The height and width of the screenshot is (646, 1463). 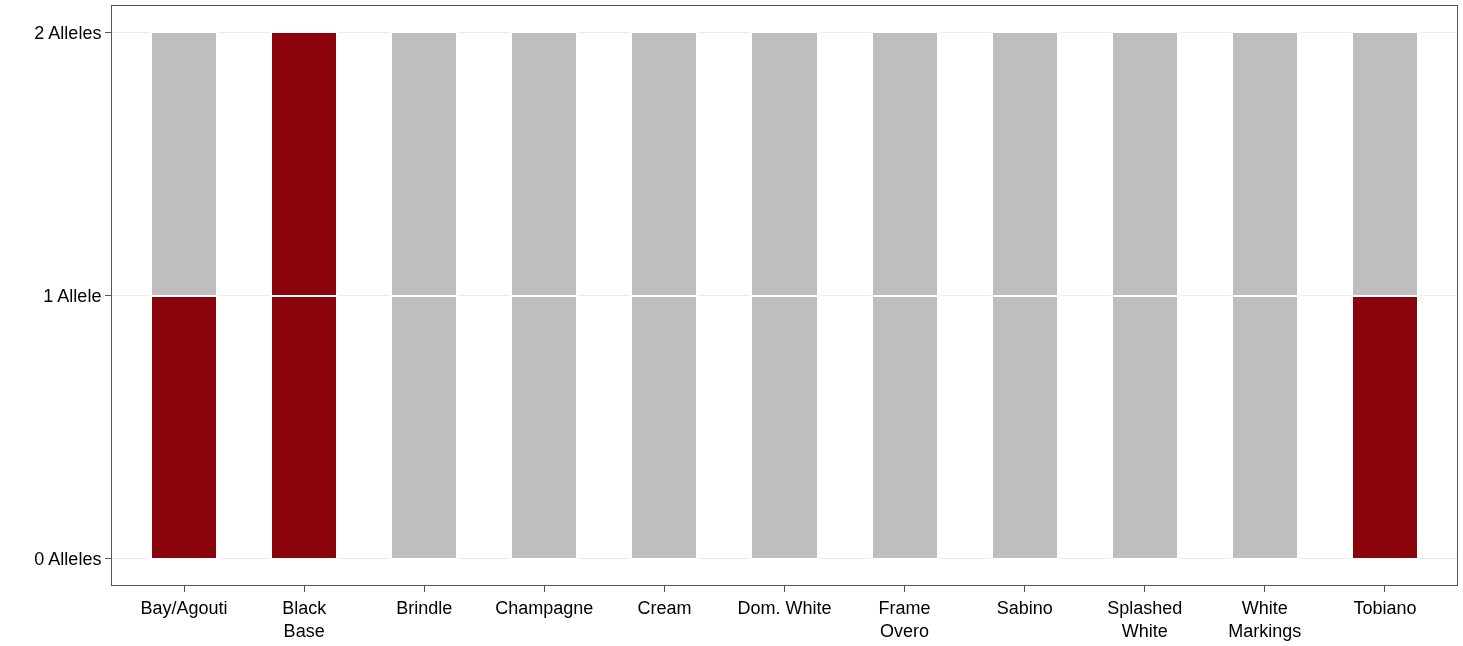 I want to click on y-tick-label: 1 Allele, so click(x=72, y=295).